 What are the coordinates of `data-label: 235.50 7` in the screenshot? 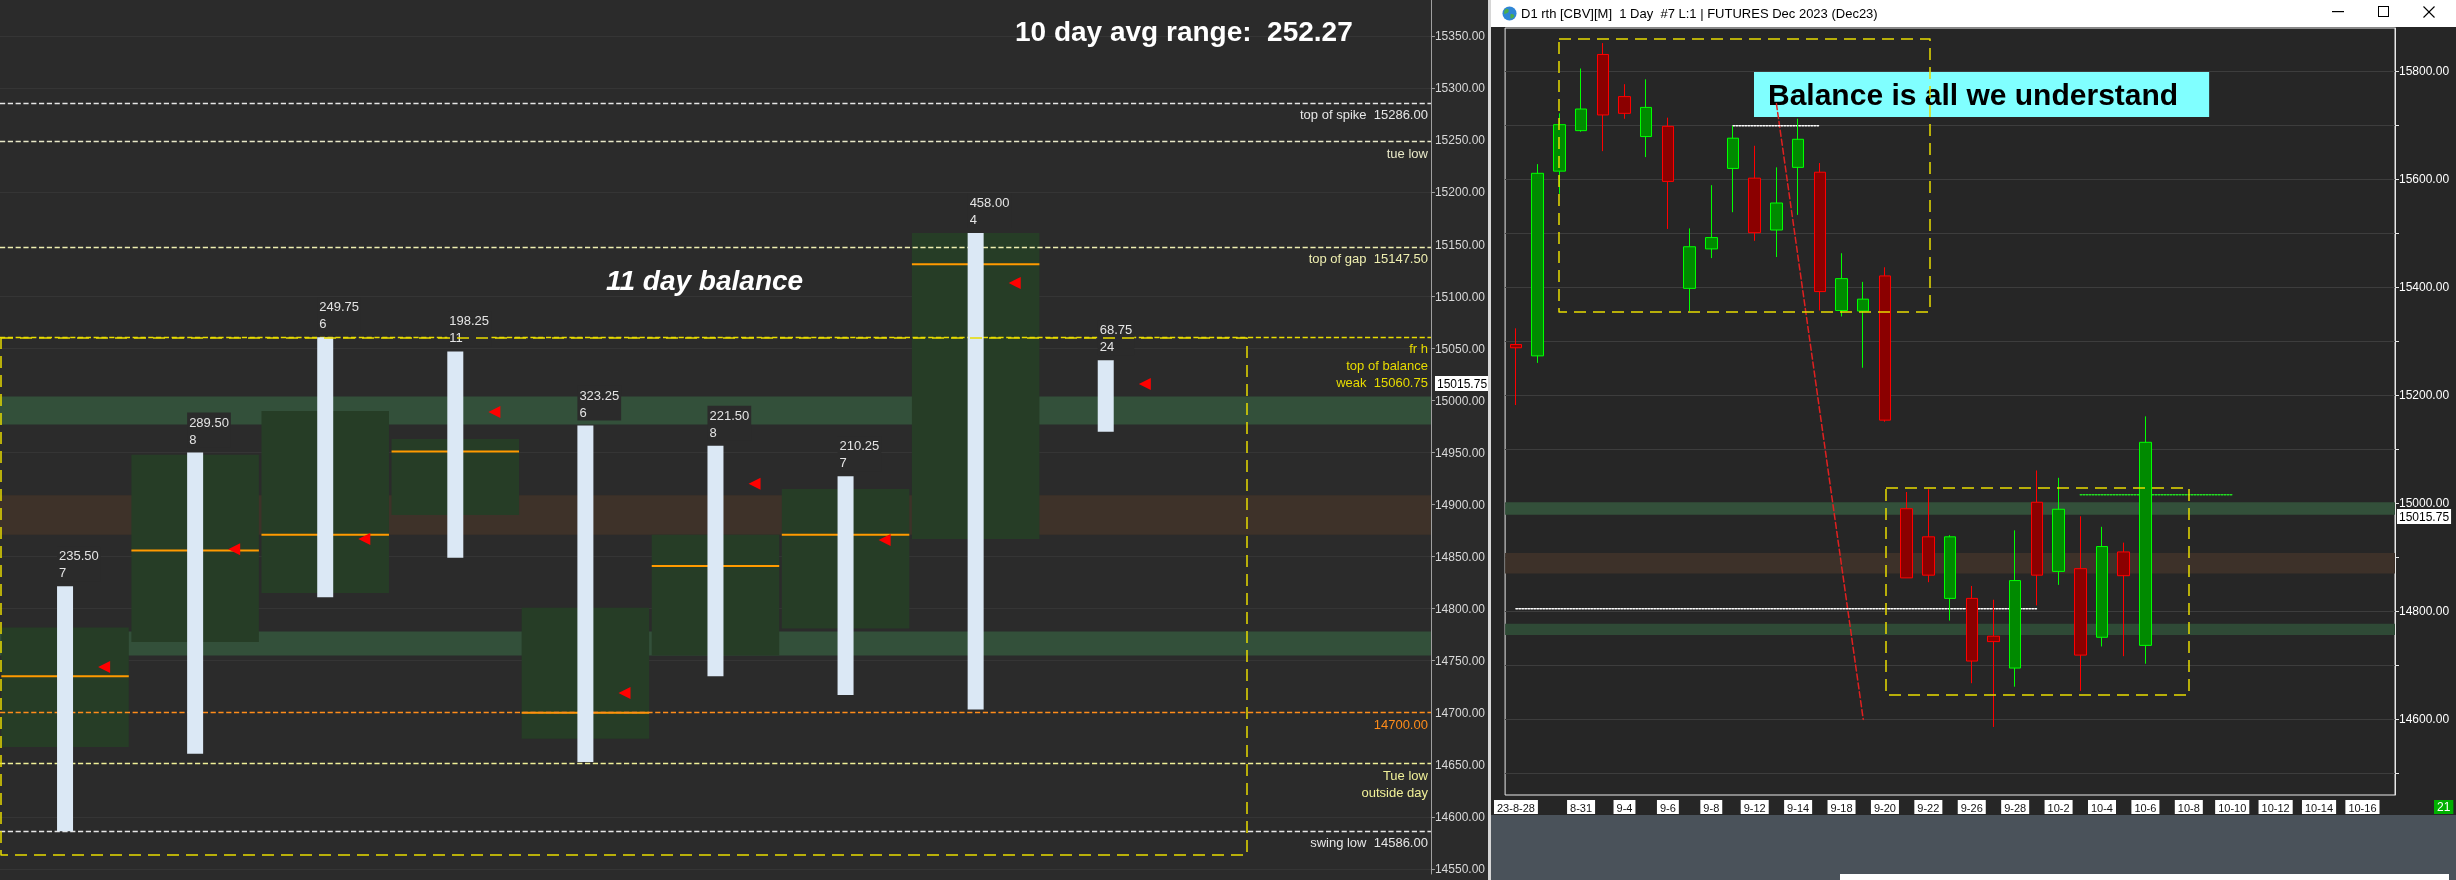 It's located at (79, 564).